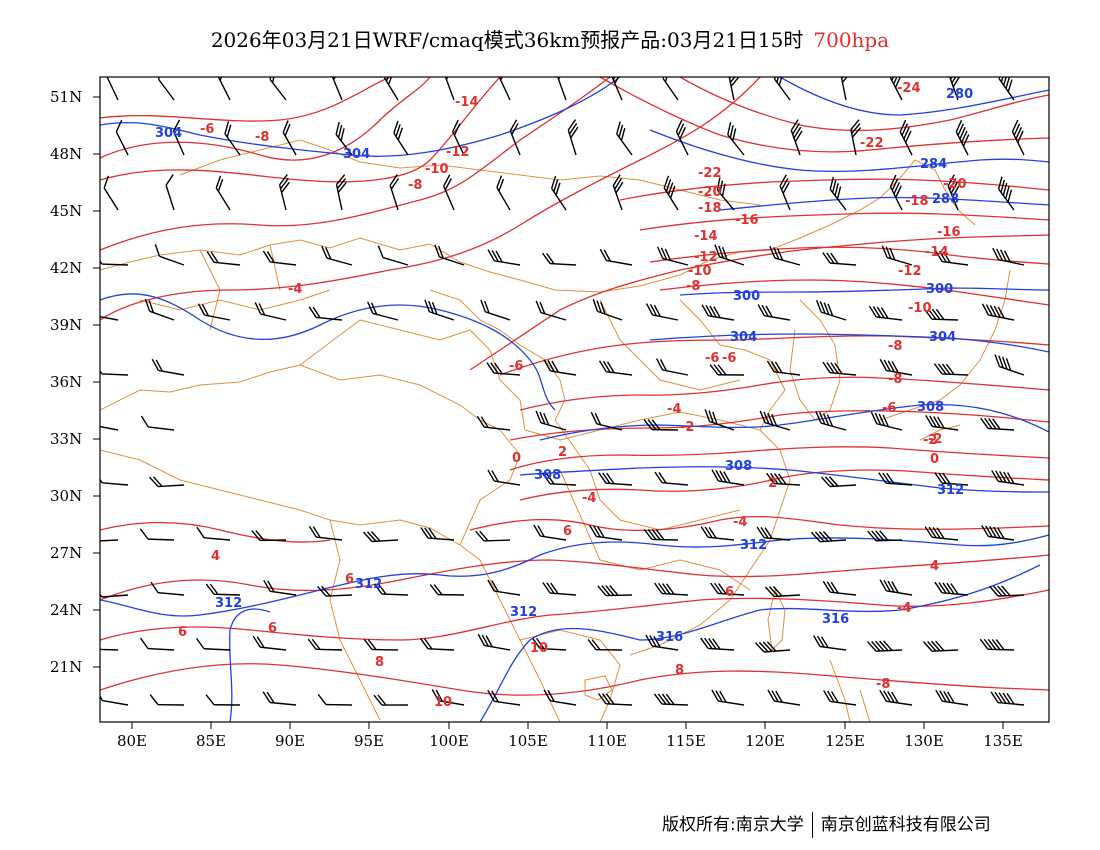 The height and width of the screenshot is (850, 1100). I want to click on gansu-province, so click(497, 355).